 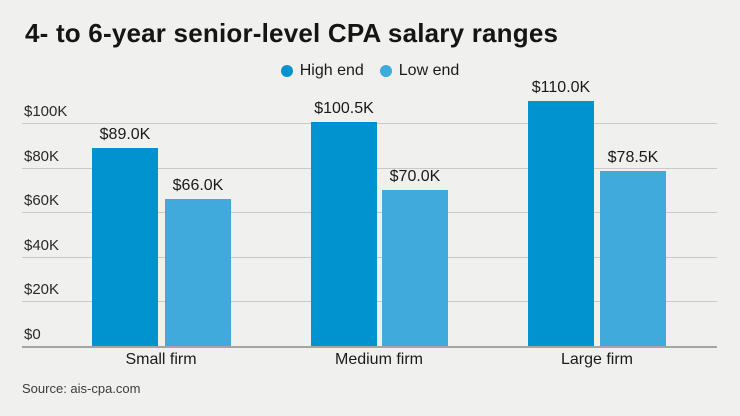 What do you see at coordinates (125, 246) in the screenshot?
I see `bar-high-end-small-firm` at bounding box center [125, 246].